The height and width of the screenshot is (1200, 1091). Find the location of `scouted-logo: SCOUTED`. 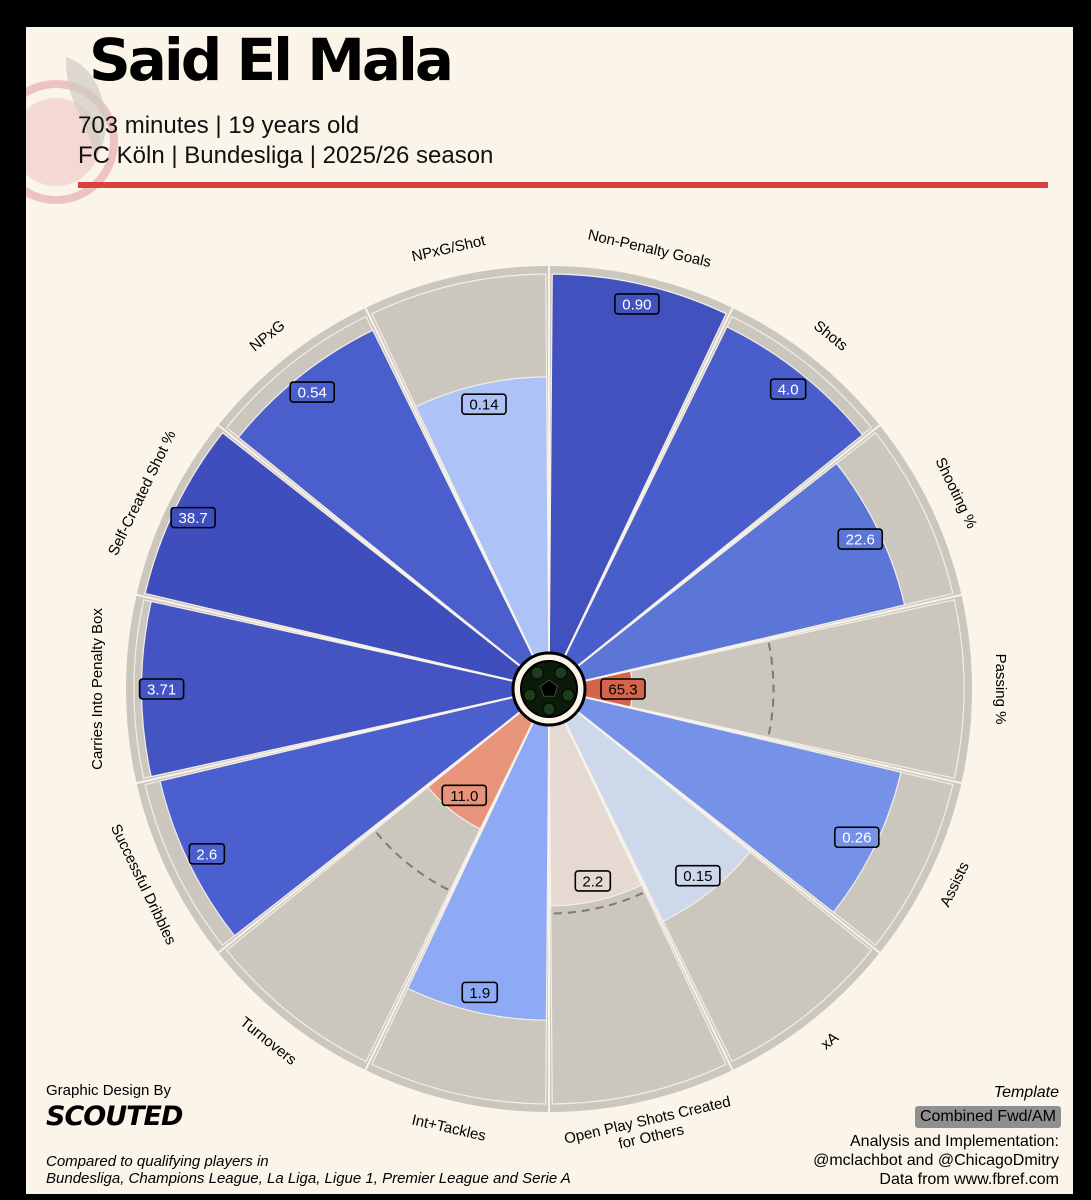

scouted-logo: SCOUTED is located at coordinates (114, 1116).